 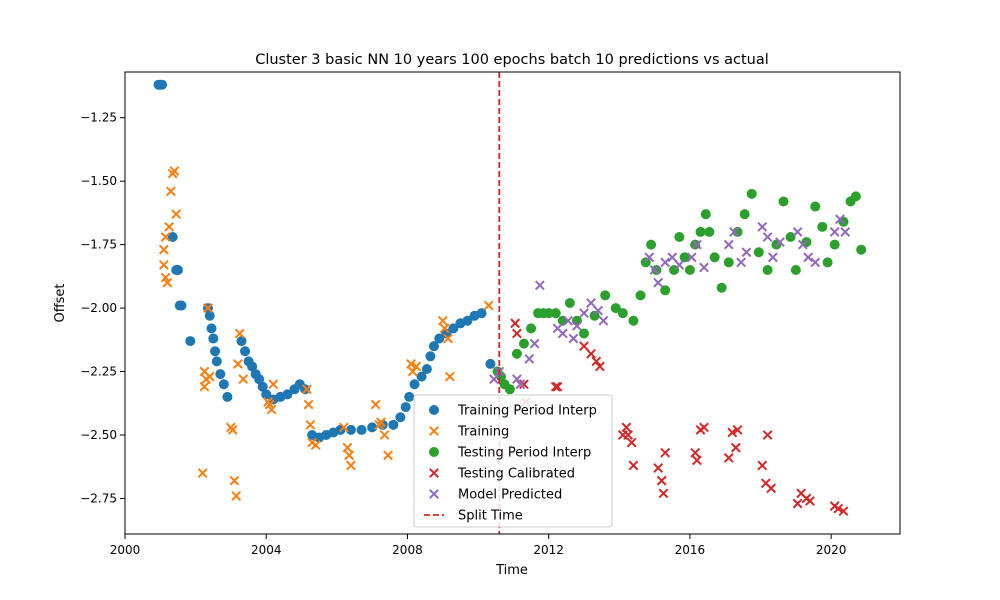 What do you see at coordinates (516, 474) in the screenshot?
I see `legend-label: Testing Calibrated` at bounding box center [516, 474].